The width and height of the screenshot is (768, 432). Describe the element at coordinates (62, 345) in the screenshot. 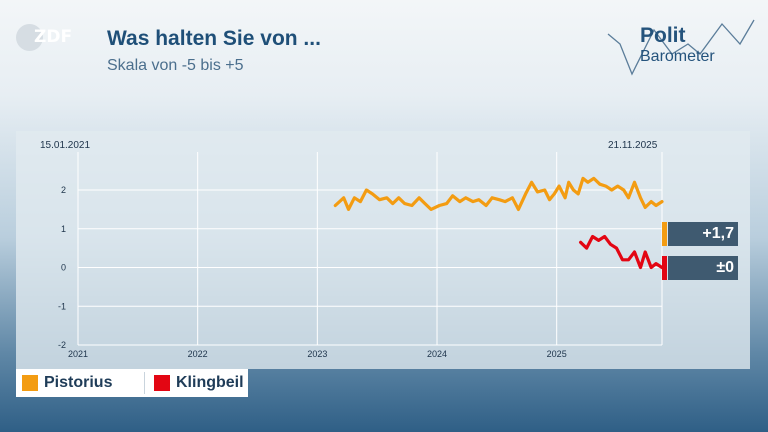

I see `y-tick-label: -2` at that location.